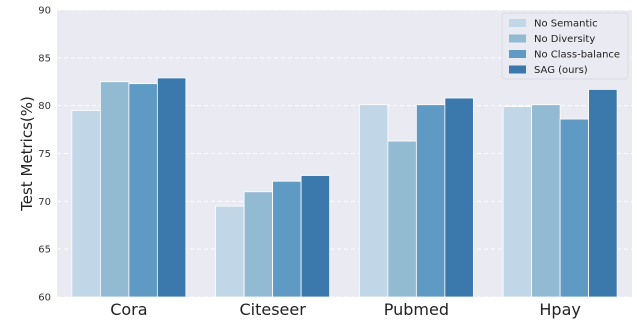 The image size is (637, 321). What do you see at coordinates (272, 309) in the screenshot?
I see `x-tick-label: Citeseer` at bounding box center [272, 309].